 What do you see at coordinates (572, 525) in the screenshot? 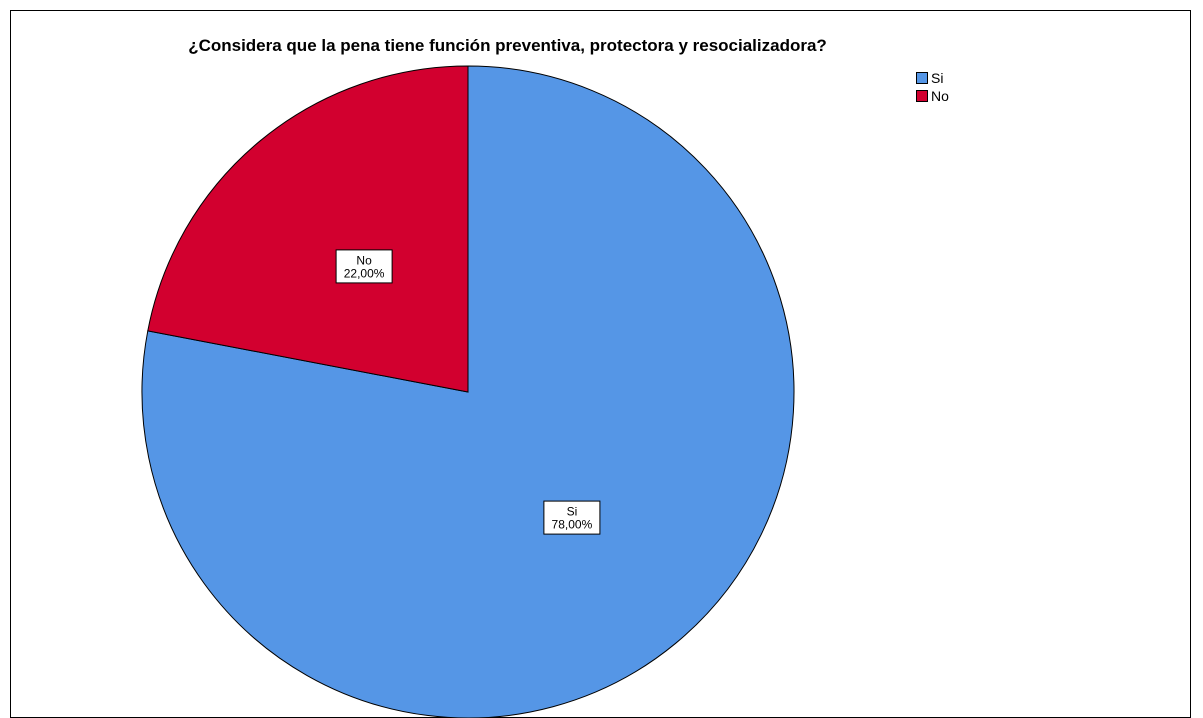
I see `slice-label-percent: 78,00%` at bounding box center [572, 525].